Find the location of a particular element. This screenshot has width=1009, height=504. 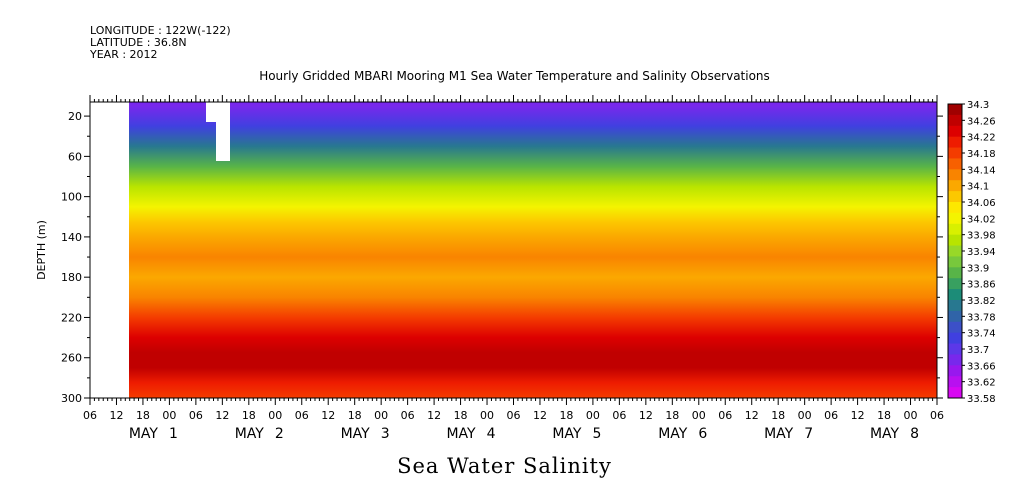

colorbar-label: 33.78 is located at coordinates (981, 317).